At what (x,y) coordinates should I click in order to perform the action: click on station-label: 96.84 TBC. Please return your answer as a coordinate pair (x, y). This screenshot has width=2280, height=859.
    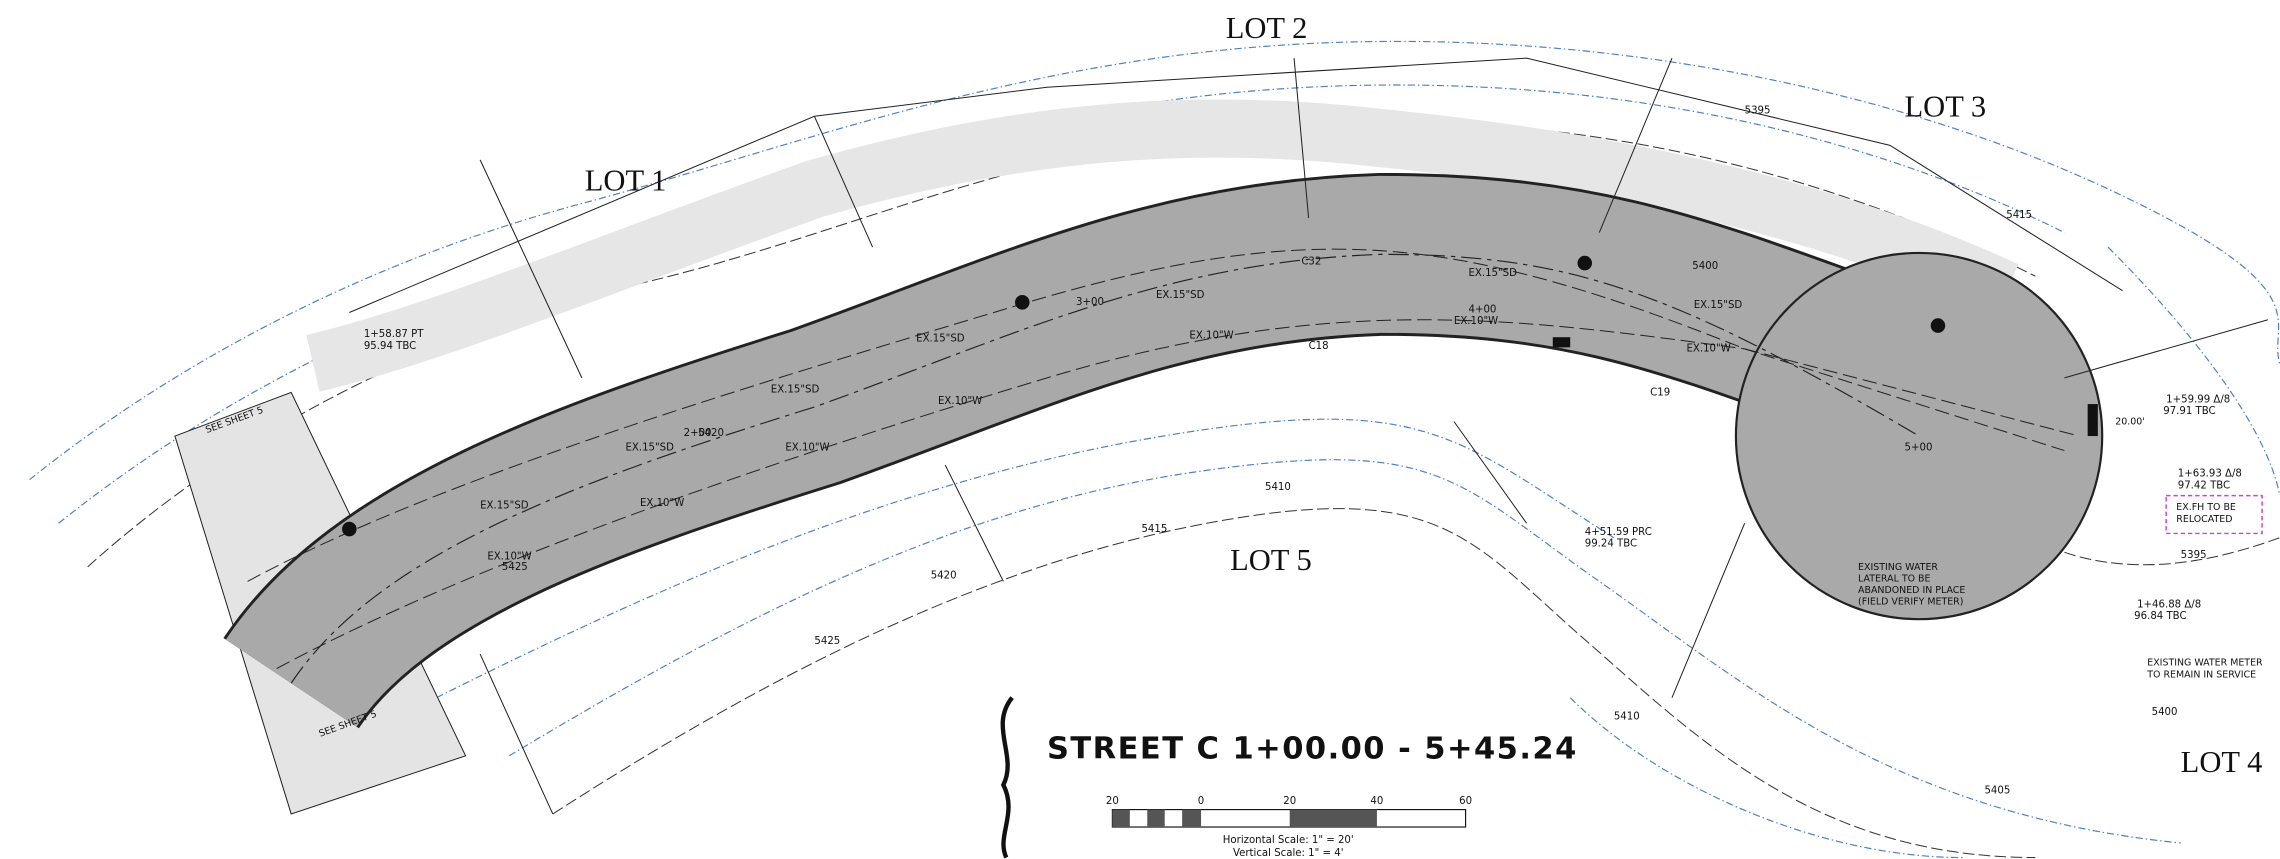
    Looking at the image, I should click on (2160, 616).